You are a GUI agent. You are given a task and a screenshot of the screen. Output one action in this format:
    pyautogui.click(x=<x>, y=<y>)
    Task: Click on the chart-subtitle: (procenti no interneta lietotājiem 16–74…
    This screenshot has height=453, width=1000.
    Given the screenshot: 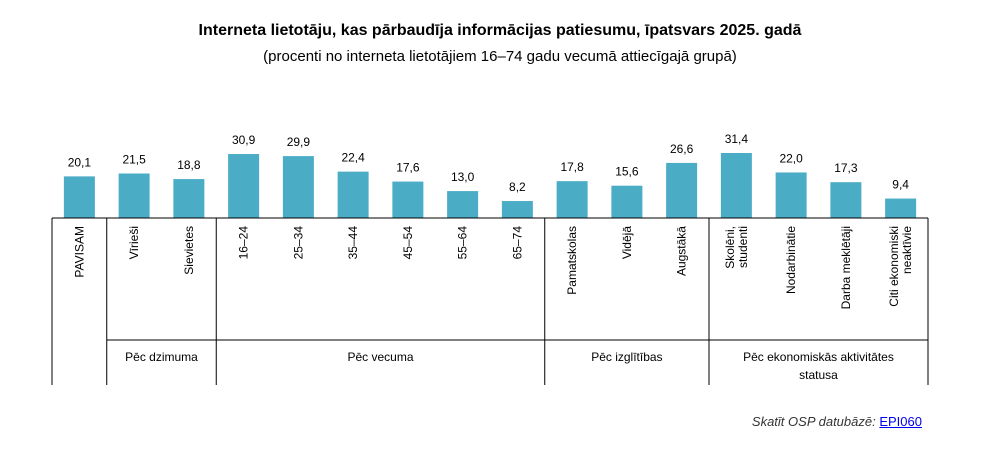 What is the action you would take?
    pyautogui.click(x=500, y=56)
    